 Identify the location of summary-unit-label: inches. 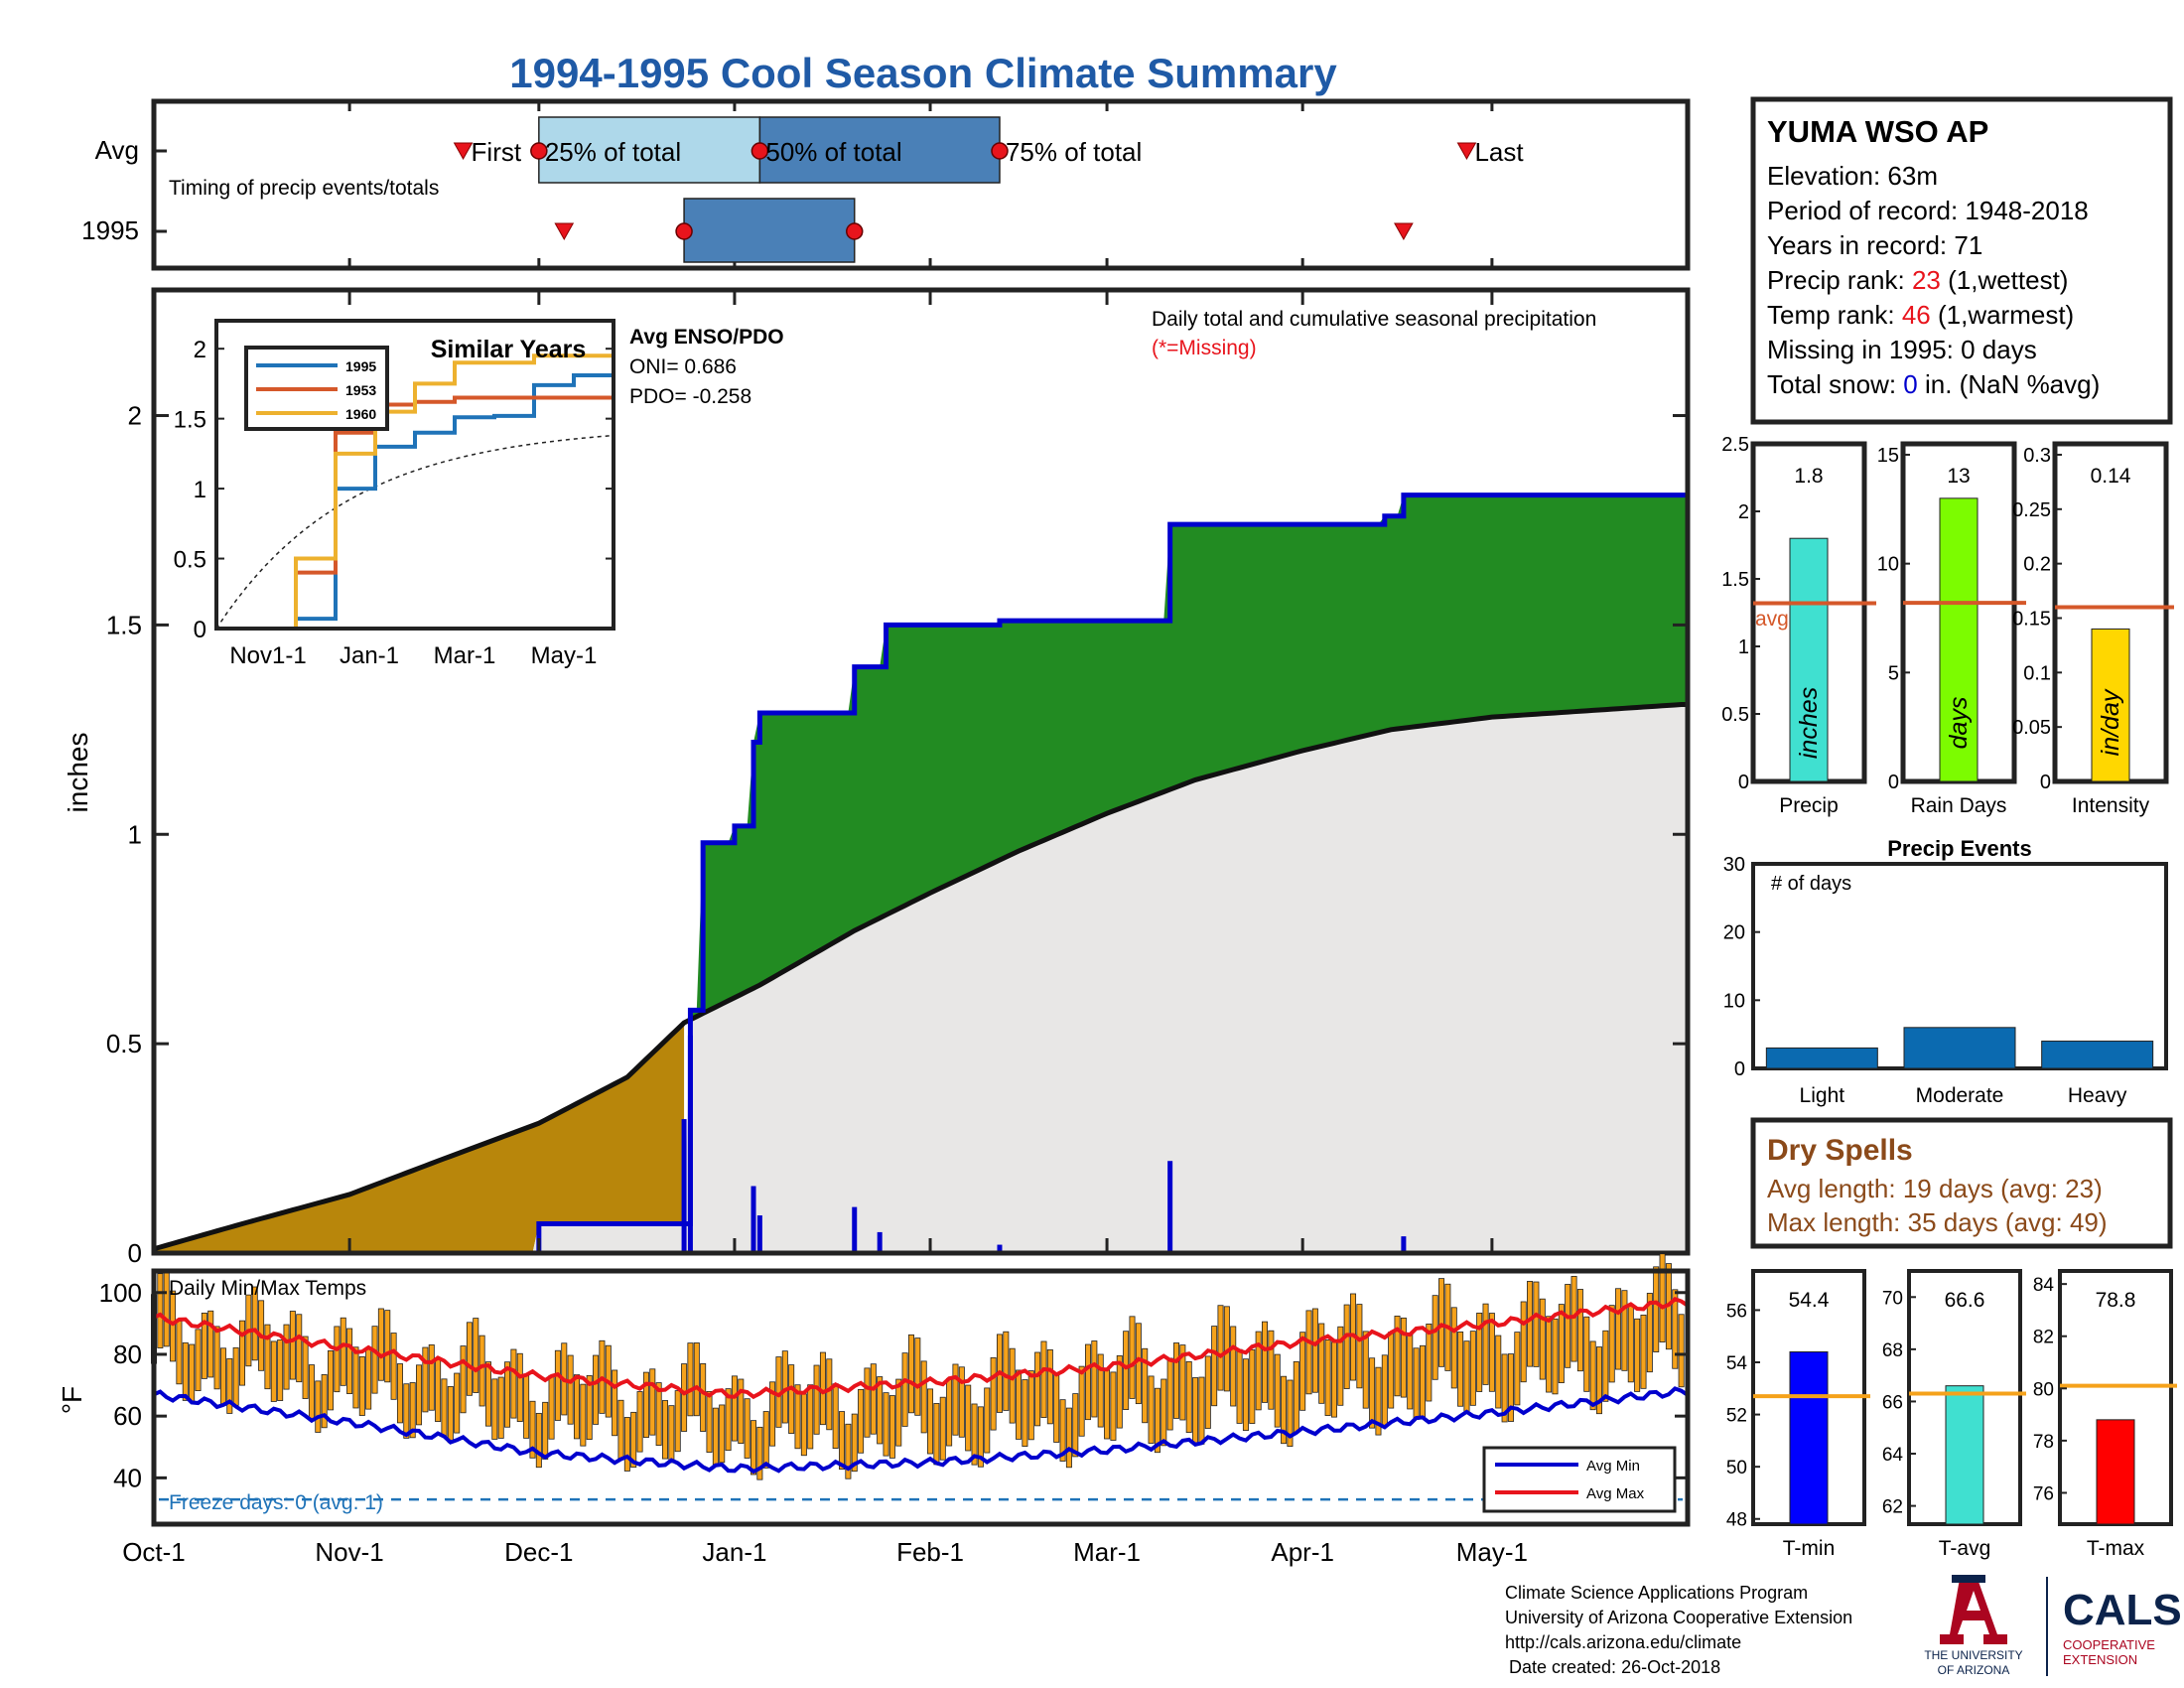
(1809, 723).